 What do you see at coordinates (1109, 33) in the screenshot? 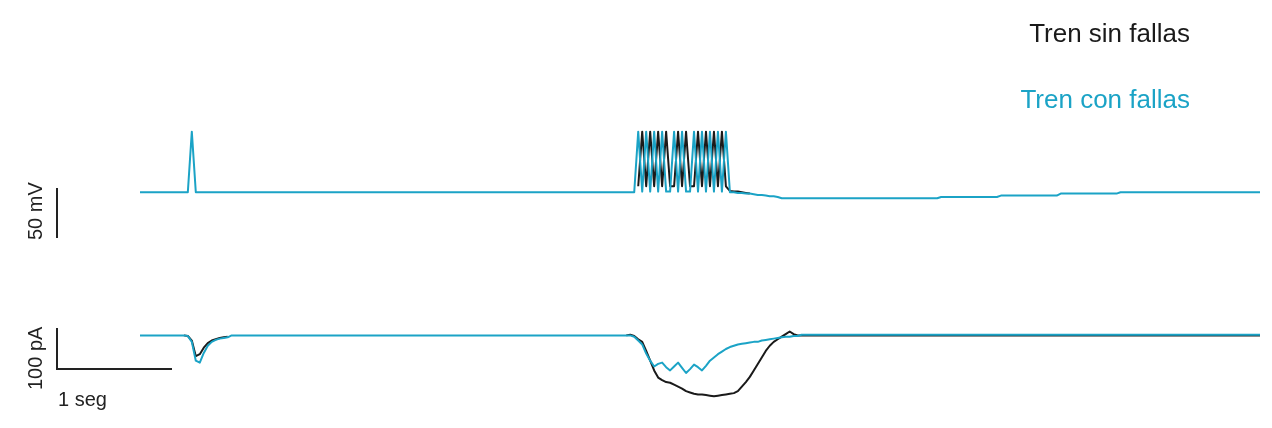
I see `text: Tren sin fallas` at bounding box center [1109, 33].